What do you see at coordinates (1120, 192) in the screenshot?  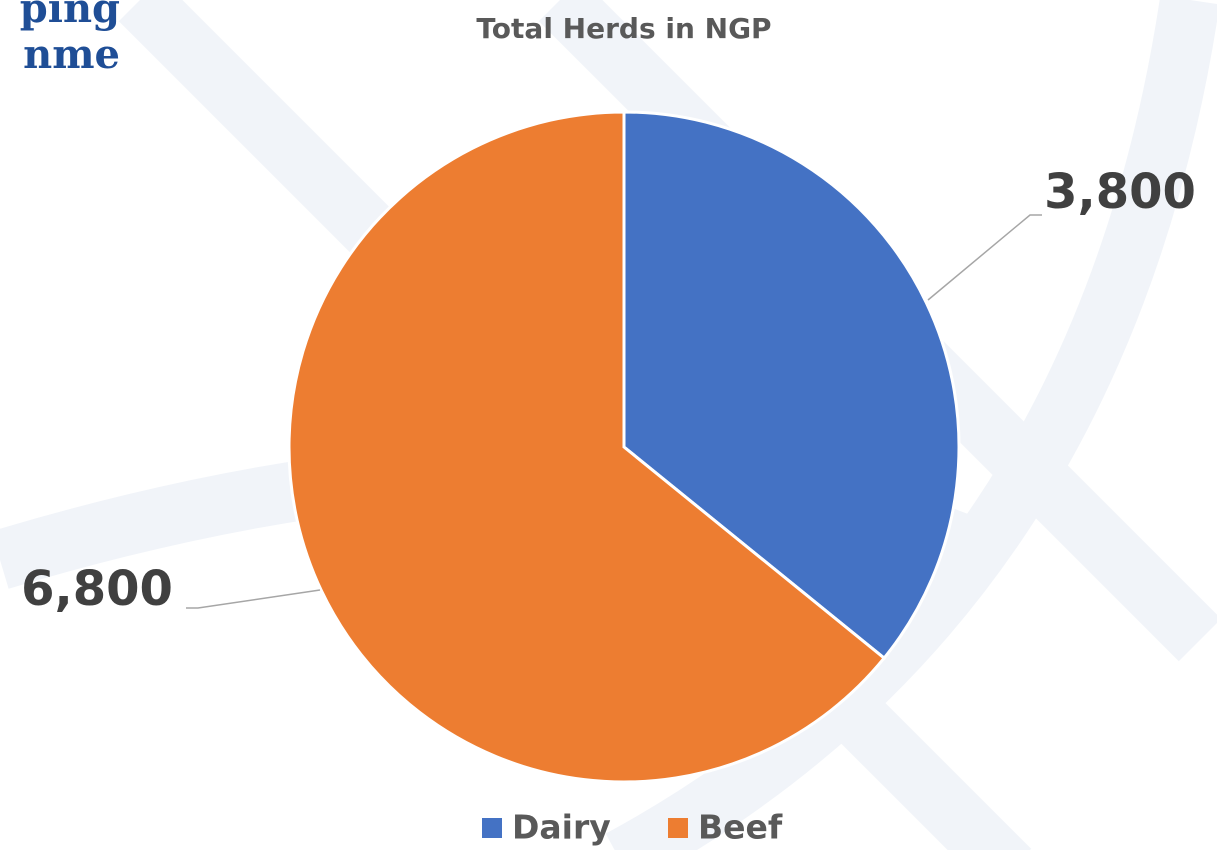 I see `data-label: 3,800` at bounding box center [1120, 192].